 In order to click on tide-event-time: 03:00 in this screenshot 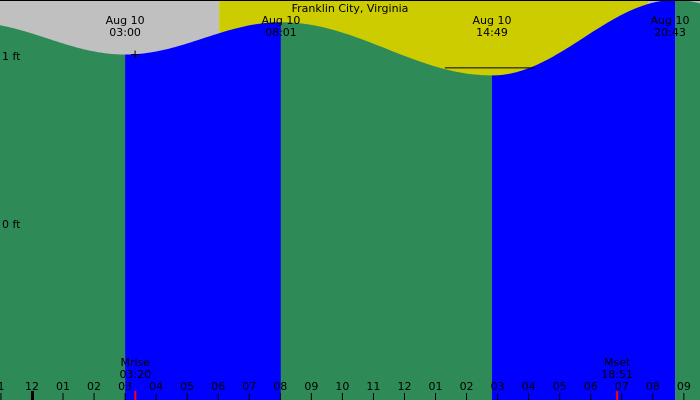, I will do `click(125, 32)`.